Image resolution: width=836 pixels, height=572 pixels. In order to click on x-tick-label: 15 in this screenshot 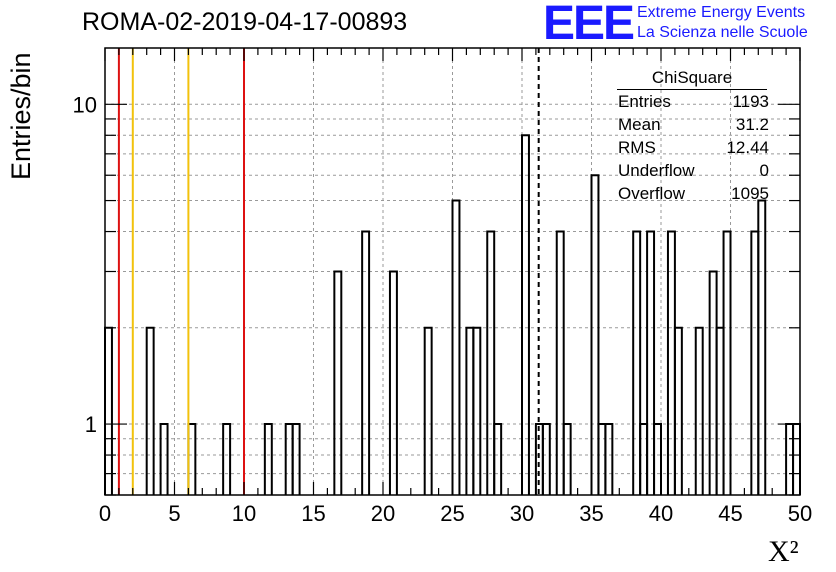, I will do `click(313, 513)`.